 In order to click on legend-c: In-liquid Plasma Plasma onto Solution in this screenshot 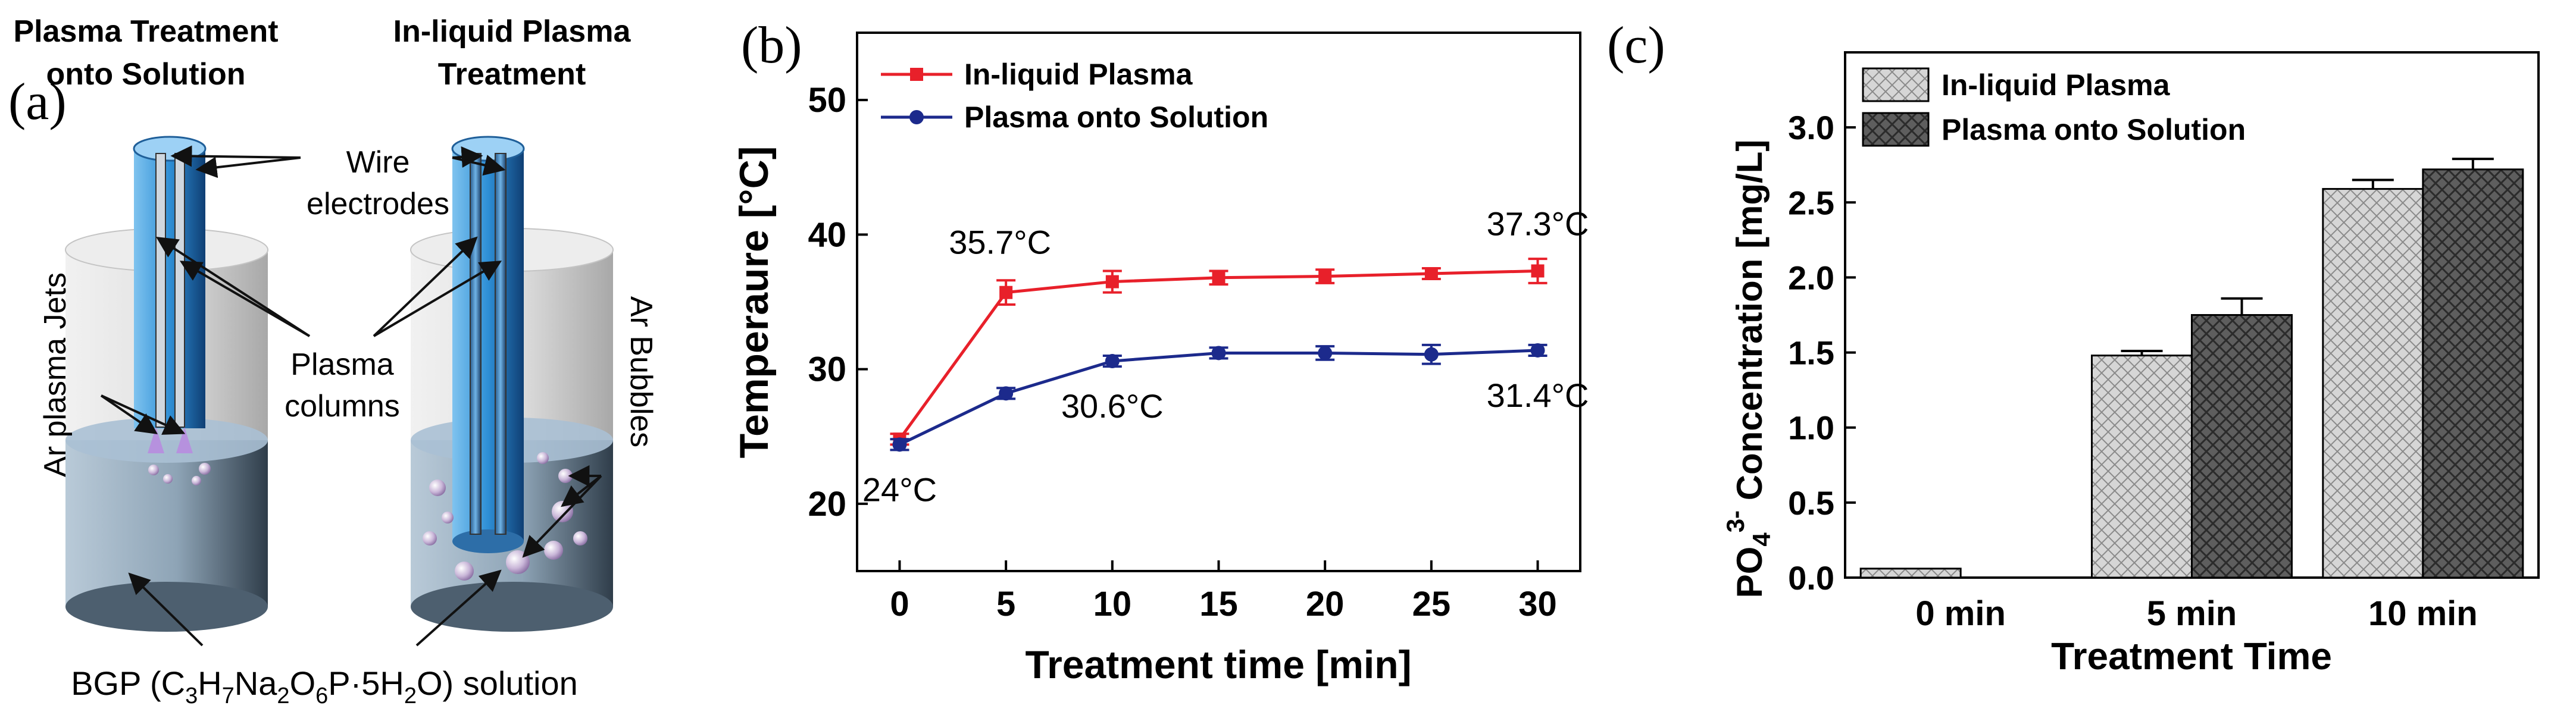, I will do `click(2054, 107)`.